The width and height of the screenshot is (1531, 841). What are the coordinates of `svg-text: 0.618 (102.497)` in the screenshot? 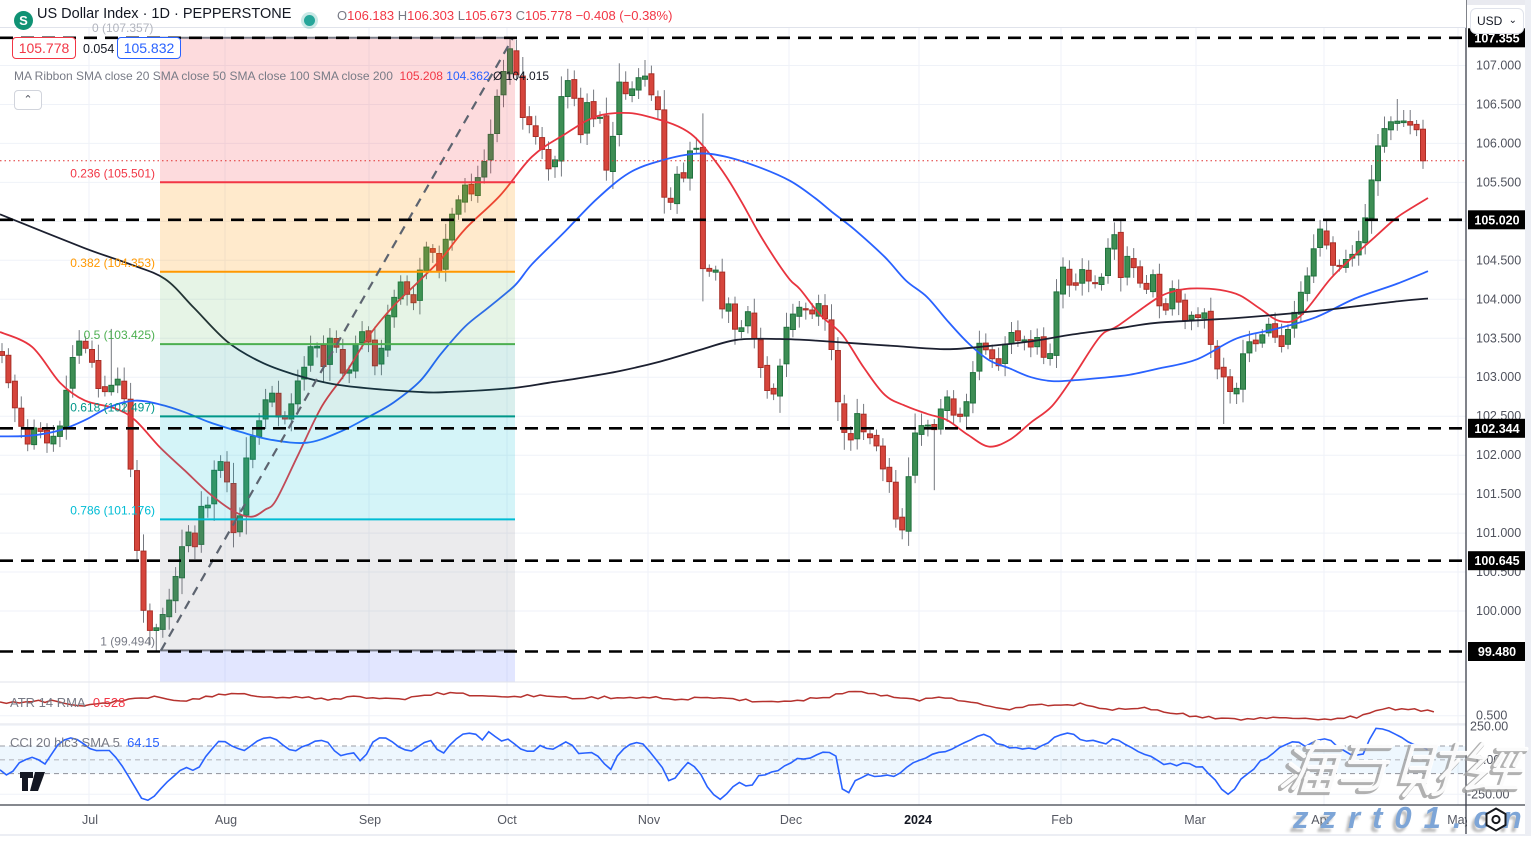 It's located at (112, 407).